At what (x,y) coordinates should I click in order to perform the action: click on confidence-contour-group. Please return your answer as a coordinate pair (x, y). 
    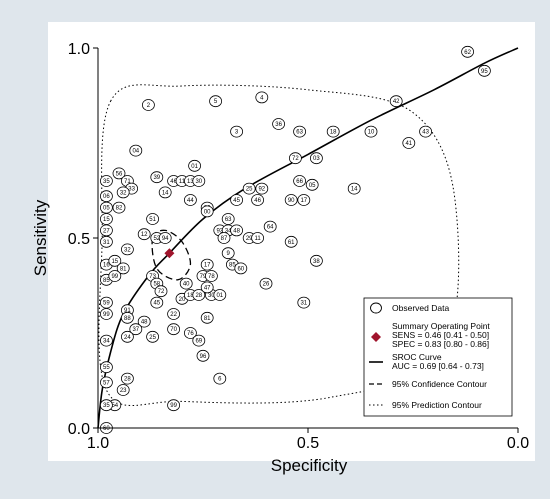
    Looking at the image, I should click on (171, 255).